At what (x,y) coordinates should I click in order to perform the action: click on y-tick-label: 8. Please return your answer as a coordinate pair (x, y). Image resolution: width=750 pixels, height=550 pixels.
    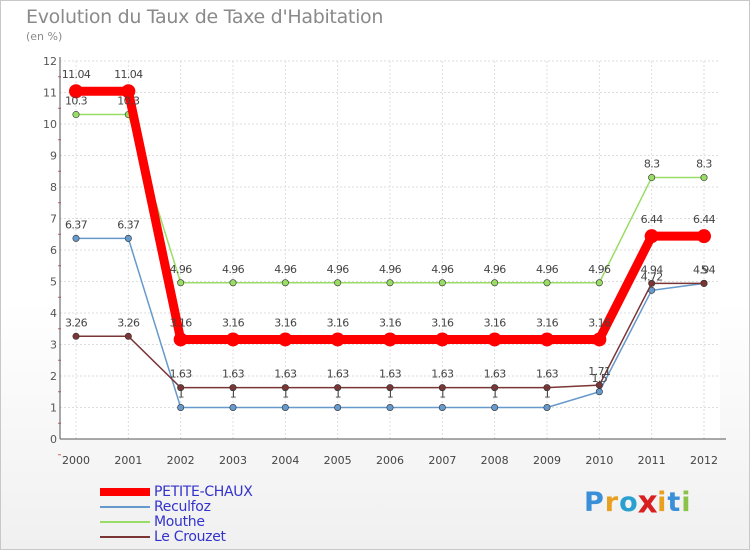
    Looking at the image, I should click on (53, 187).